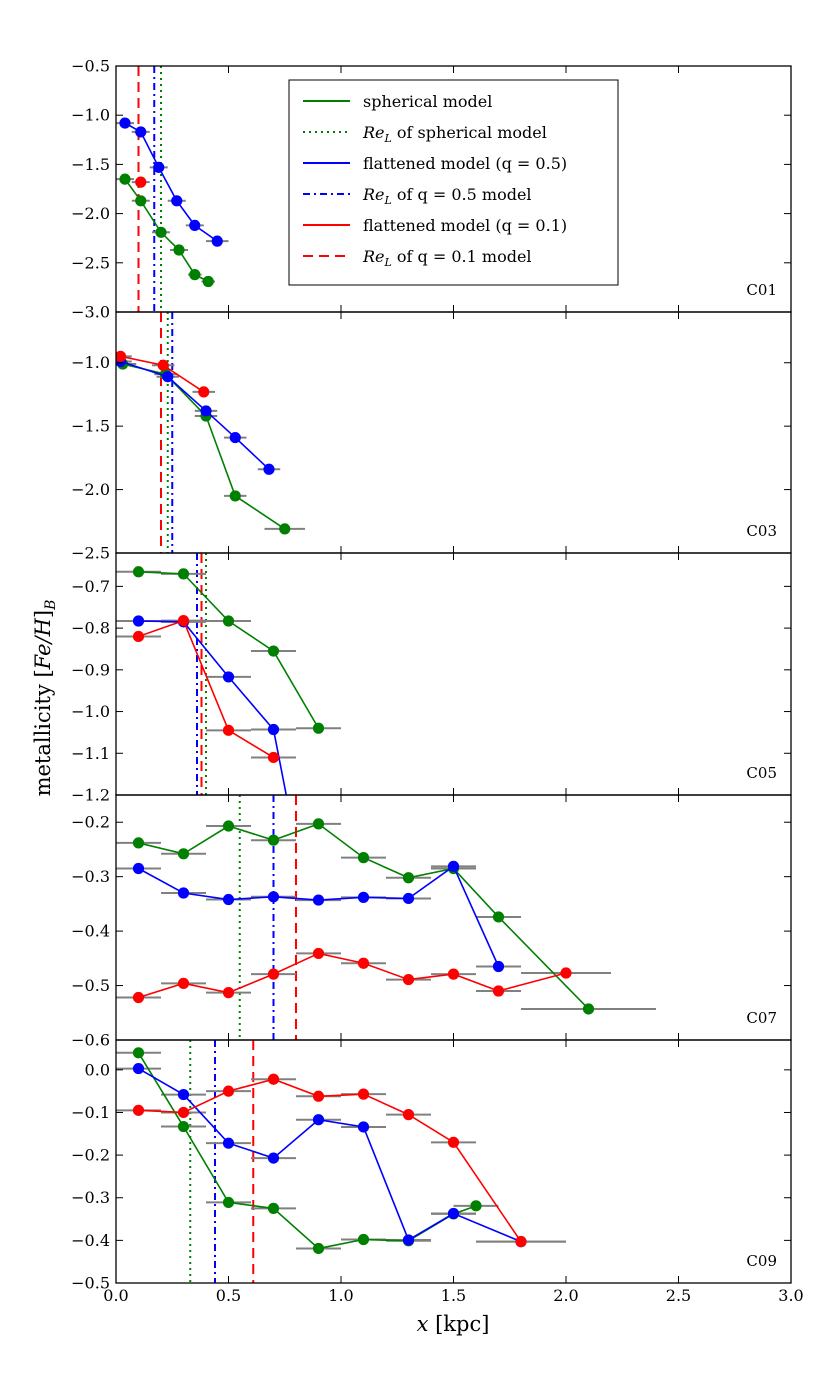  Describe the element at coordinates (45, 698) in the screenshot. I see `y-axis-label: metallicity [Fe/H]B` at that location.